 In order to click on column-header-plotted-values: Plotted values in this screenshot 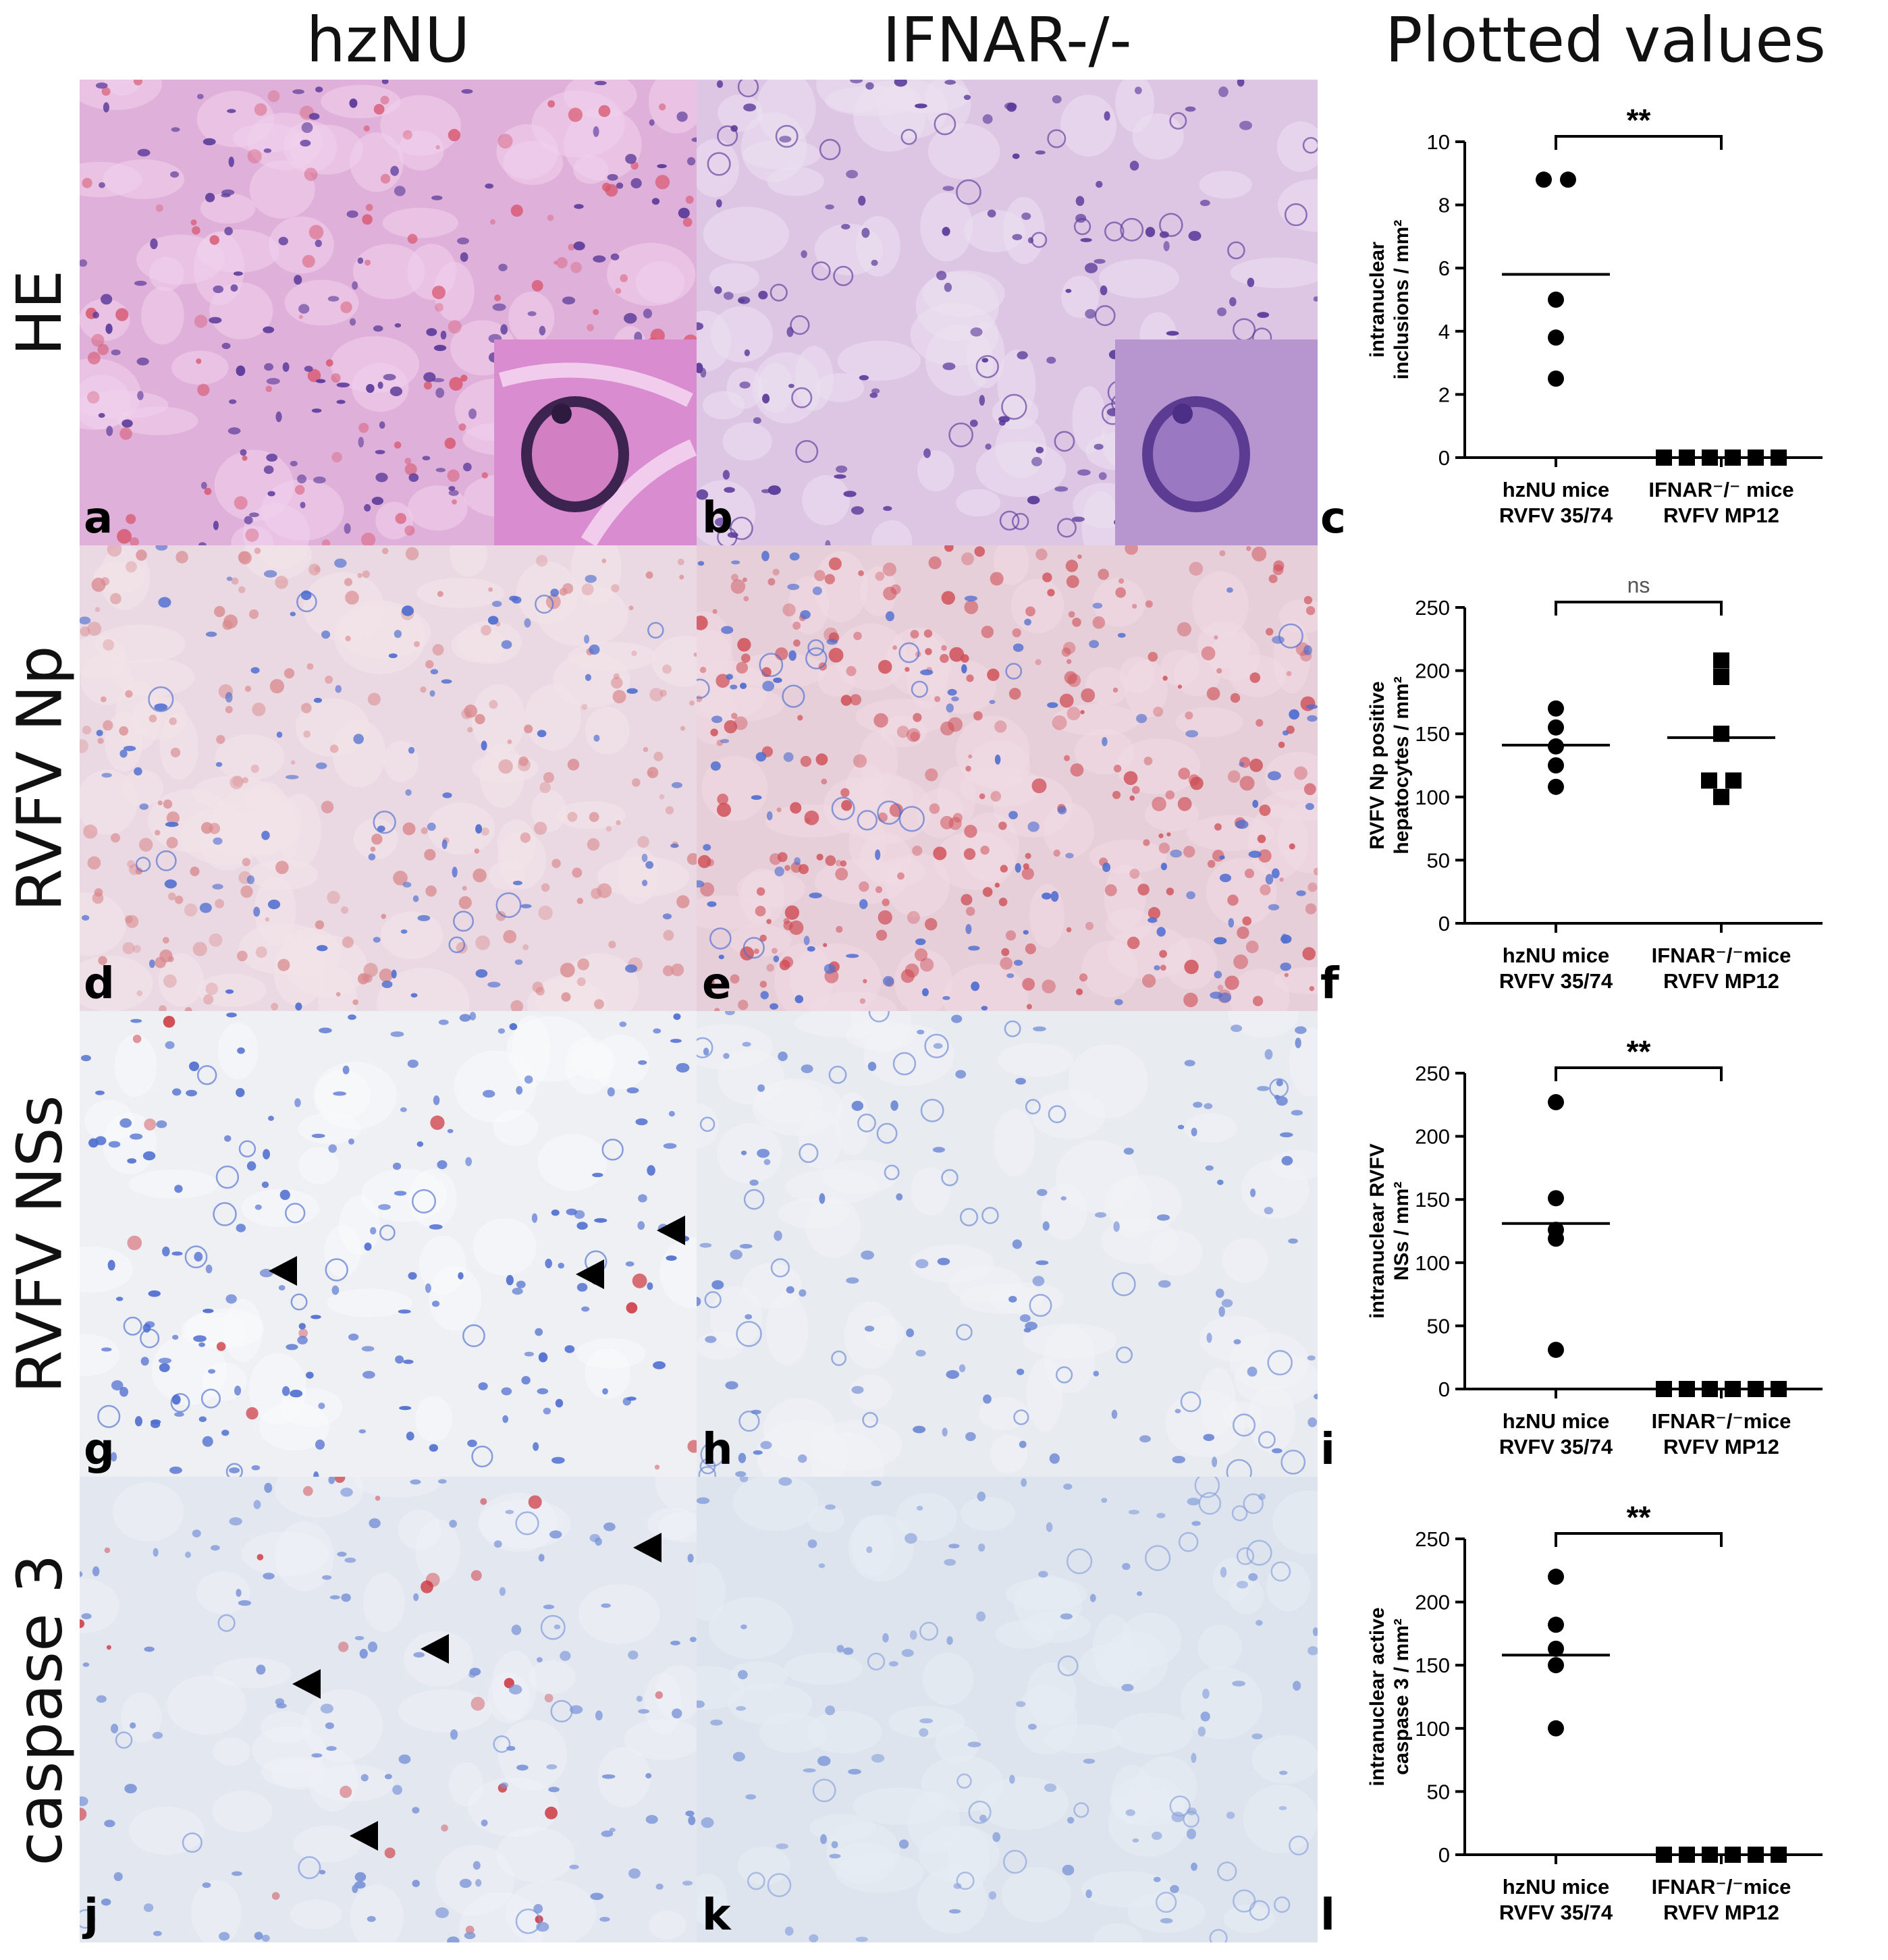, I will do `click(1605, 40)`.